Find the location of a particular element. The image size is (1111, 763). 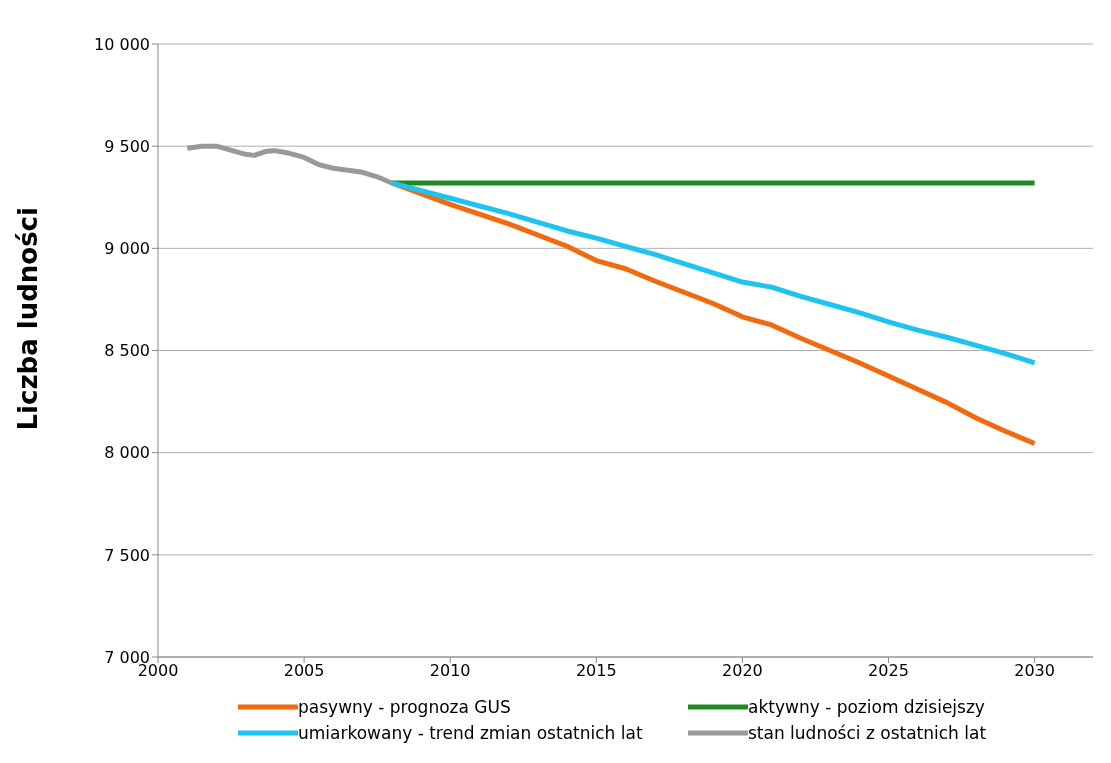

x-tick-label: 2015 is located at coordinates (596, 671).